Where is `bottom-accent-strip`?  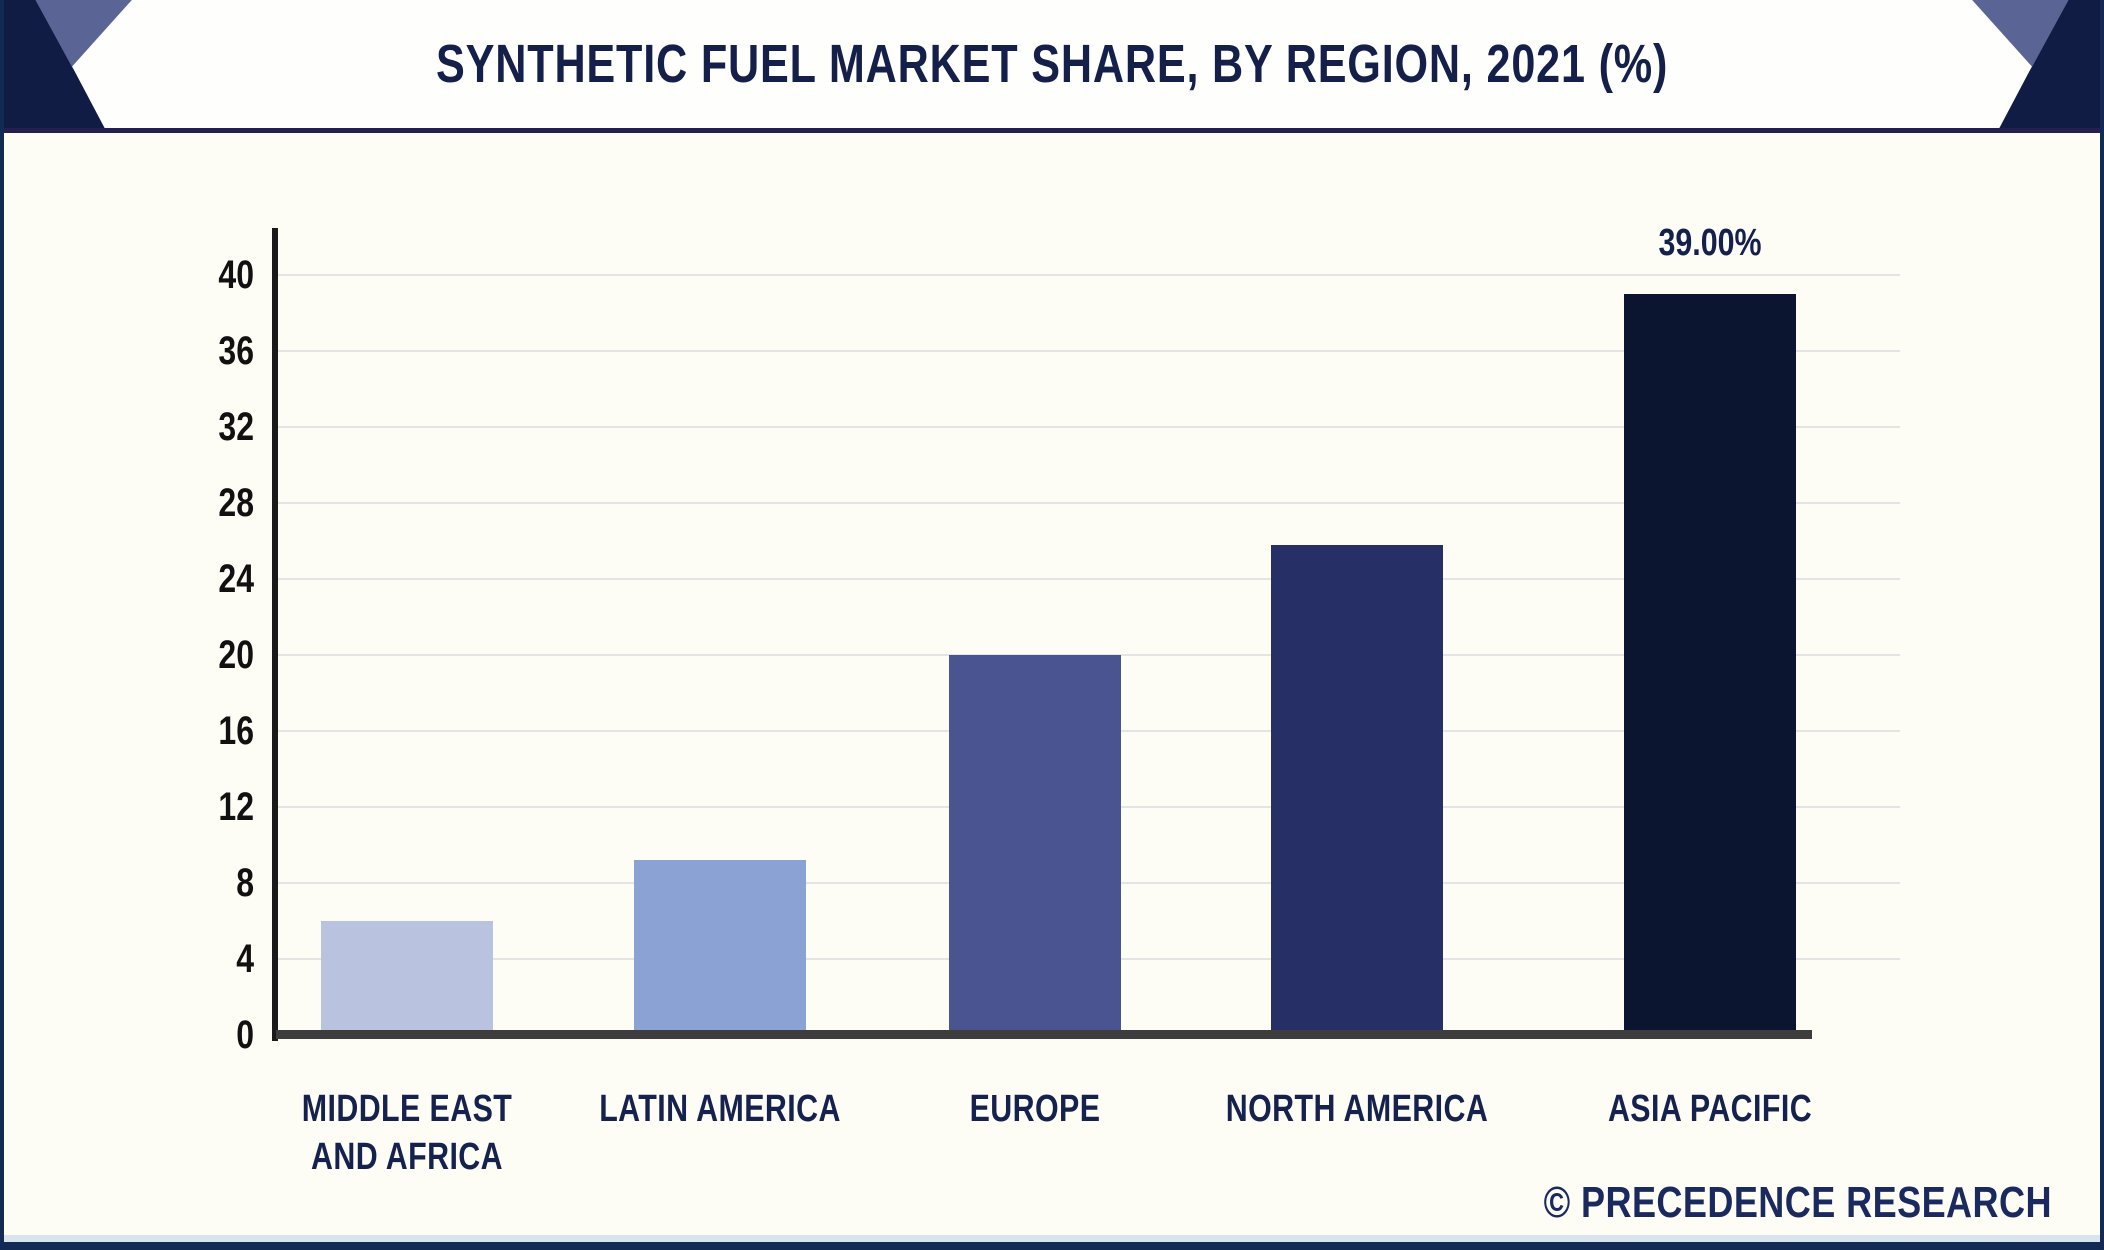
bottom-accent-strip is located at coordinates (1052, 1238).